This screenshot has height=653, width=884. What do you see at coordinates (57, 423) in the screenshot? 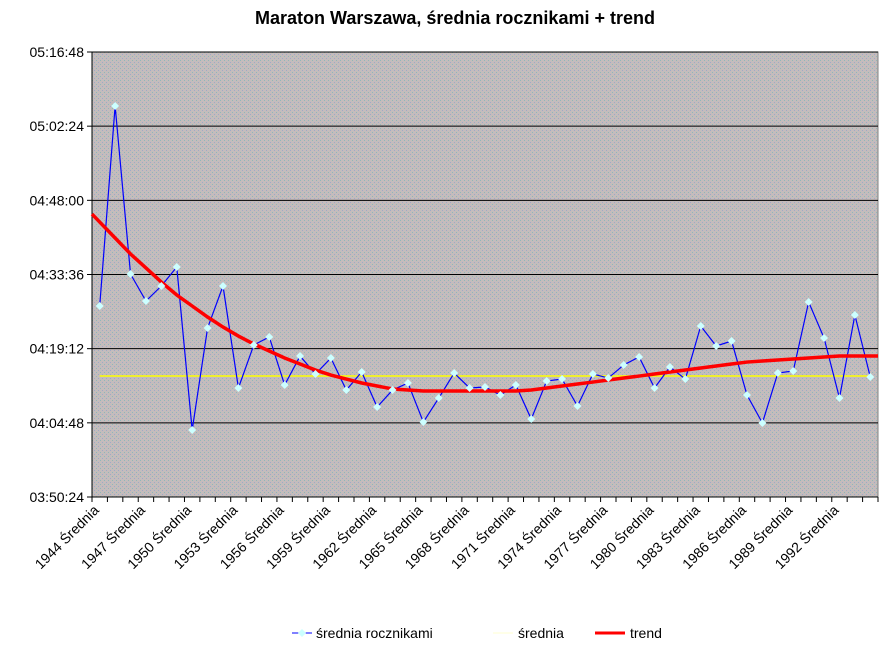
I see `y-tick-label: 04:04:48` at bounding box center [57, 423].